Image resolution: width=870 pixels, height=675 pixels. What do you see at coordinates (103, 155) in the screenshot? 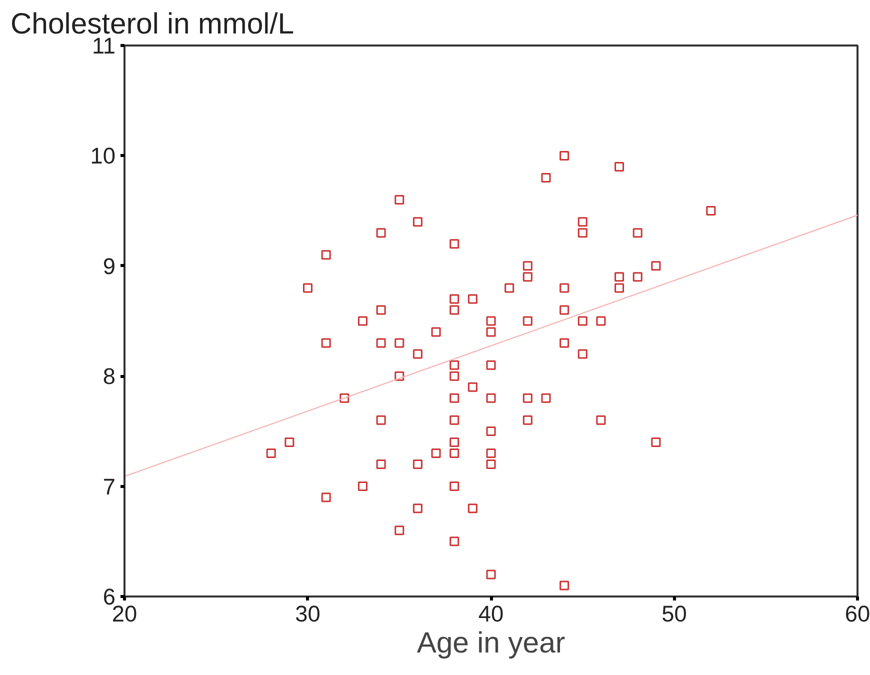
I see `y-tick-label: 10` at bounding box center [103, 155].